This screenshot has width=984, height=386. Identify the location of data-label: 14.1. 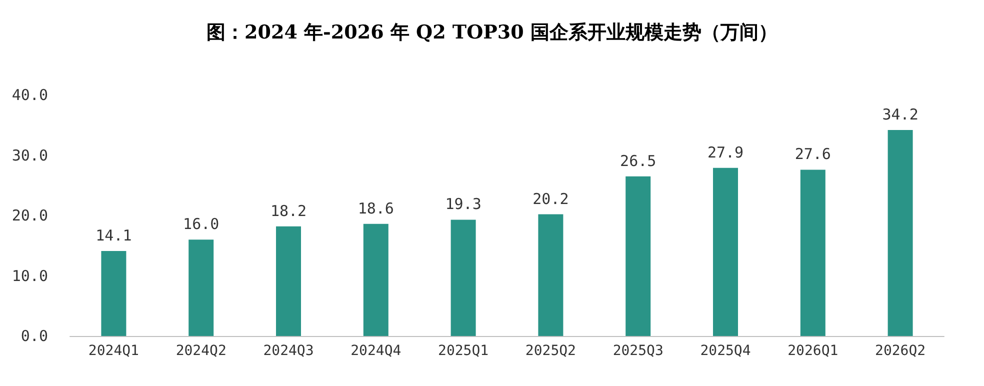
(114, 235).